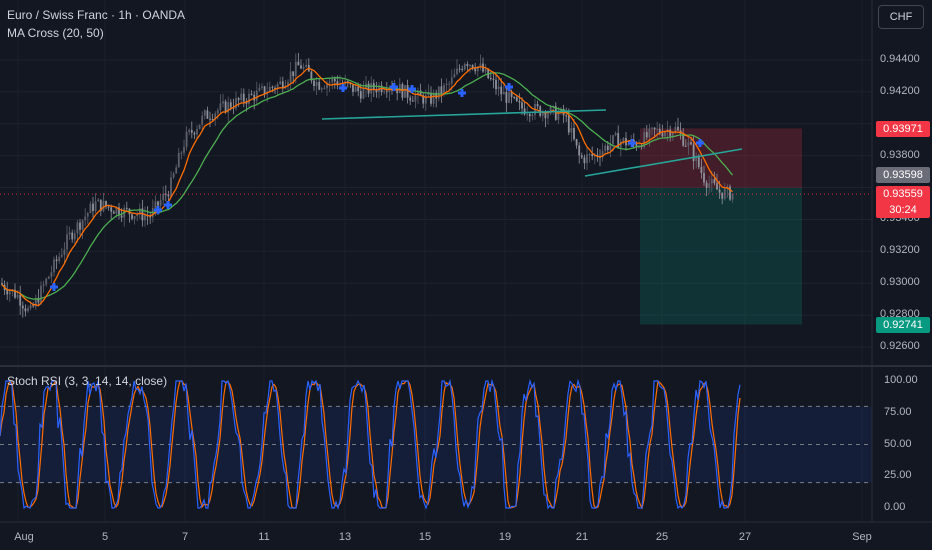 This screenshot has height=550, width=932. What do you see at coordinates (532, 143) in the screenshot?
I see `trendlines` at bounding box center [532, 143].